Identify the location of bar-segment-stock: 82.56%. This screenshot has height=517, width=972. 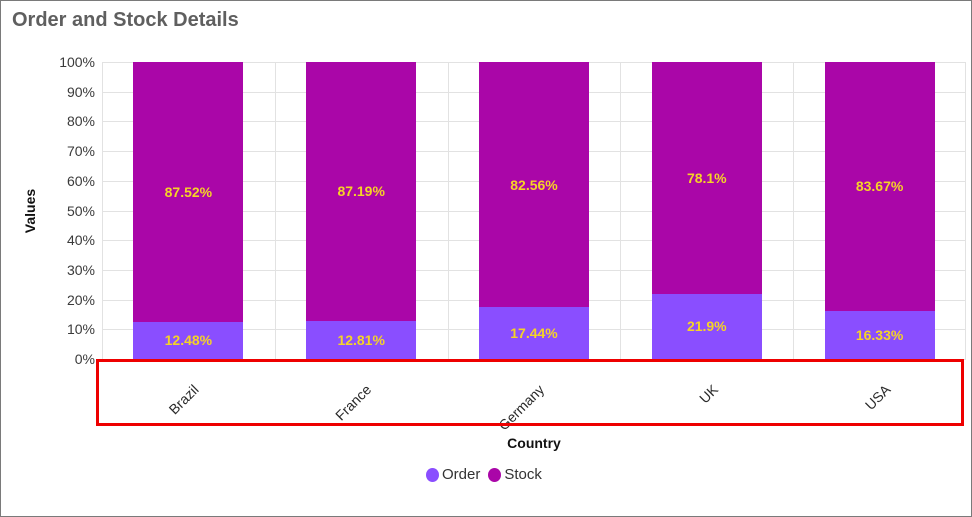
(534, 185).